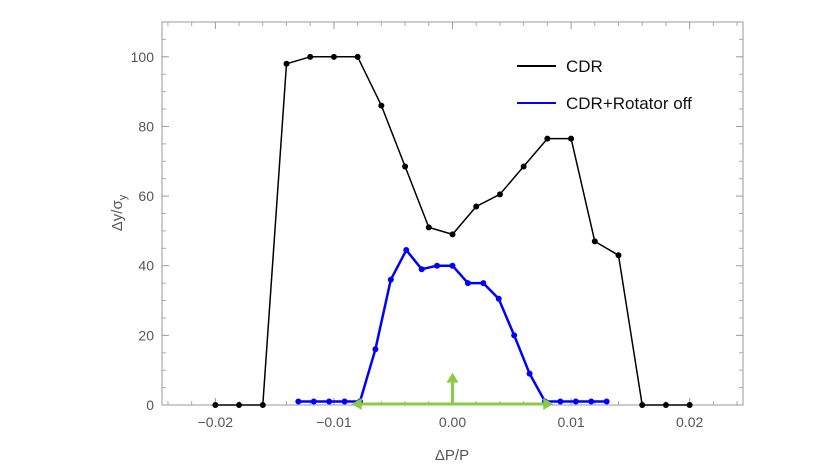  What do you see at coordinates (689, 422) in the screenshot?
I see `x-tick-label: 0.02` at bounding box center [689, 422].